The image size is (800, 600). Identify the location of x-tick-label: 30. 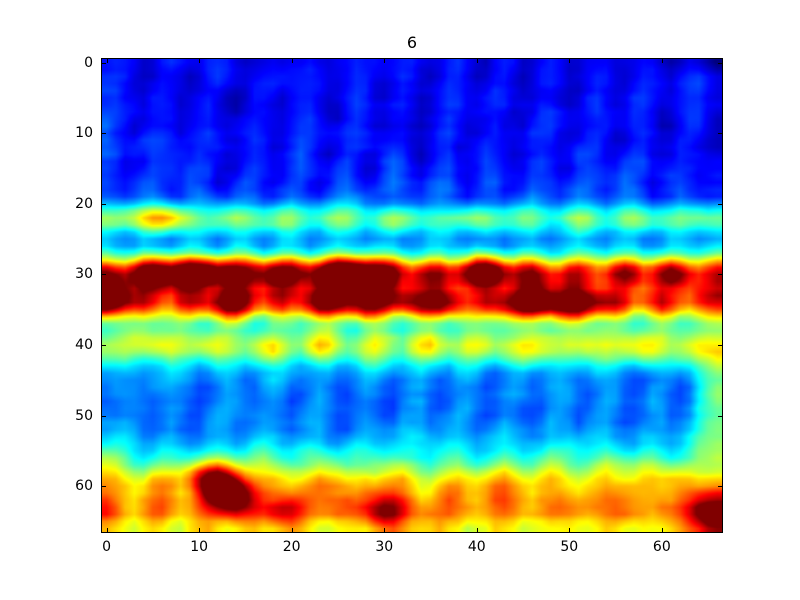
(384, 547).